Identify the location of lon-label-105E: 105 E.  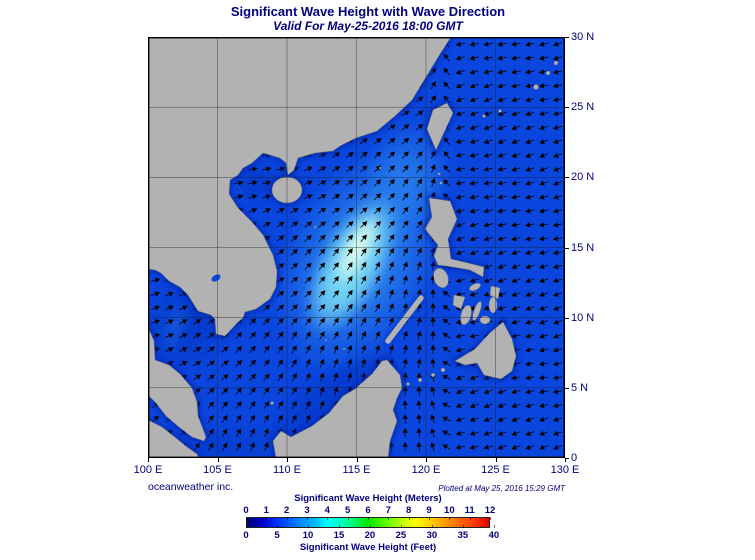
(217, 470).